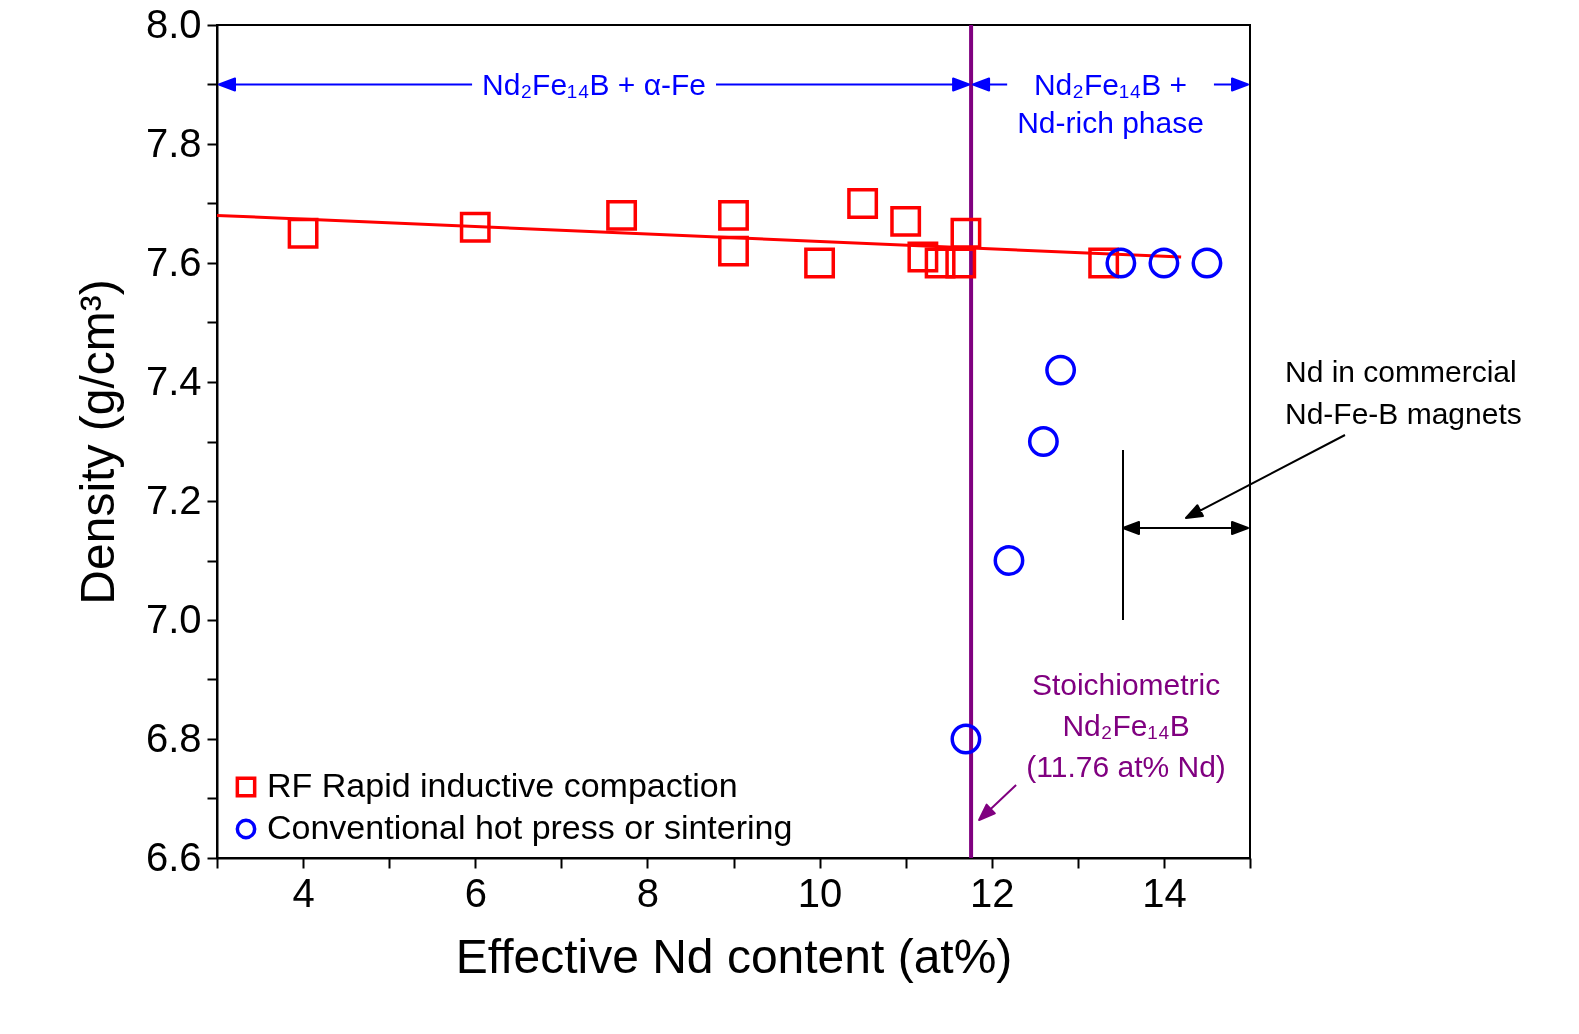  I want to click on legend-label: Conventional hot press or sintering, so click(530, 827).